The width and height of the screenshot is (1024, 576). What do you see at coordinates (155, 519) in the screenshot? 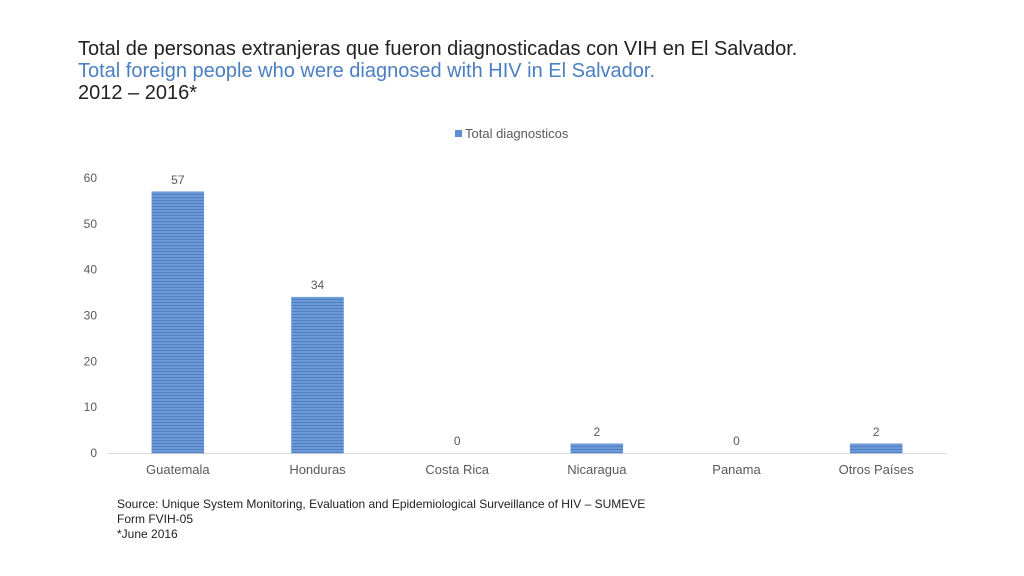
I see `form-line: Form FVIH-05` at bounding box center [155, 519].